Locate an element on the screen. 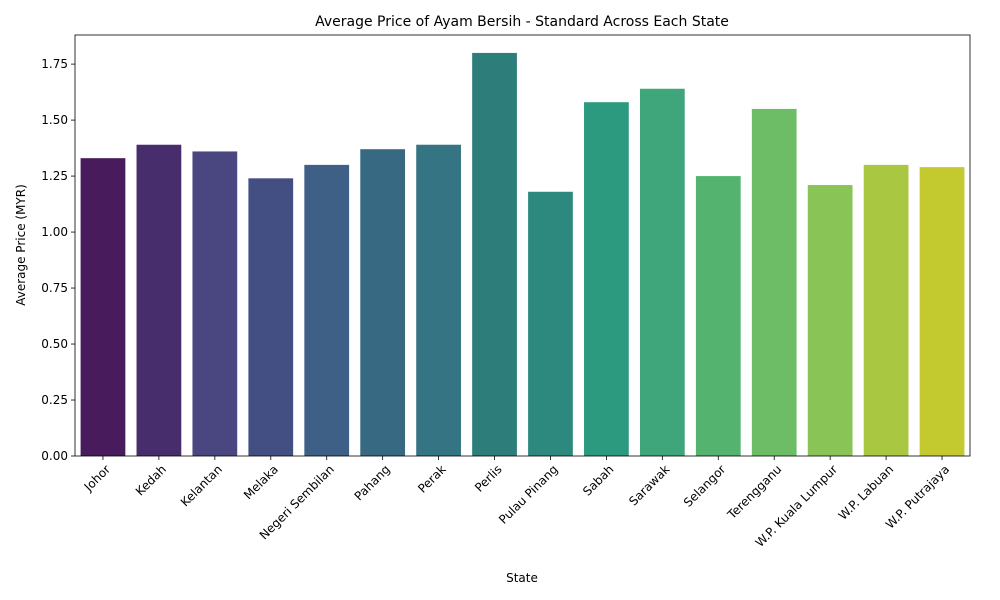  bar-w-p-labuan is located at coordinates (886, 310).